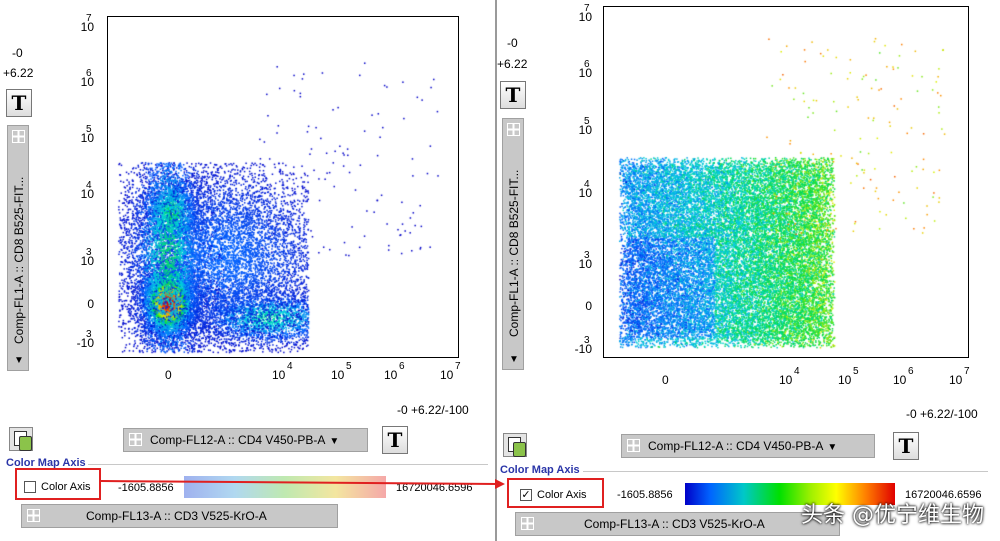 The height and width of the screenshot is (541, 1000). I want to click on color-axis-checkbox: ✓ Color Axis, so click(552, 495).